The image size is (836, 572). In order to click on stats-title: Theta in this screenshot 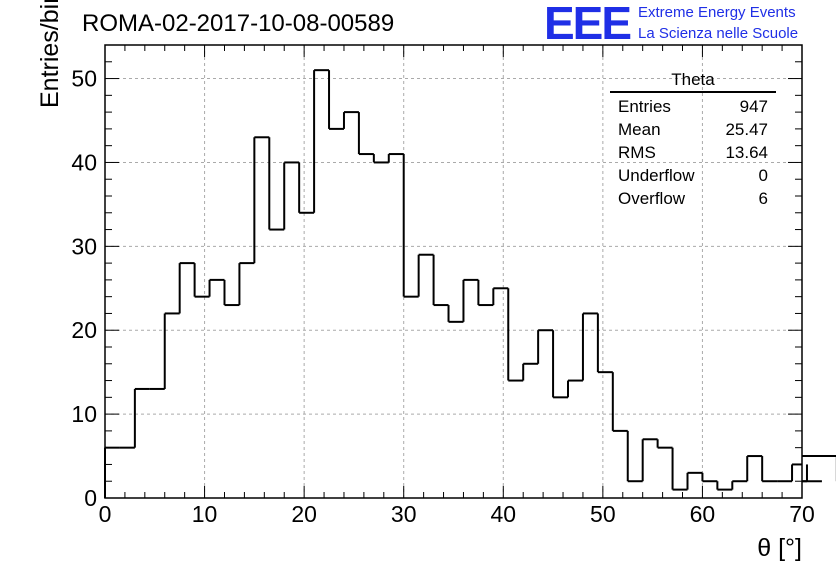, I will do `click(693, 81)`.